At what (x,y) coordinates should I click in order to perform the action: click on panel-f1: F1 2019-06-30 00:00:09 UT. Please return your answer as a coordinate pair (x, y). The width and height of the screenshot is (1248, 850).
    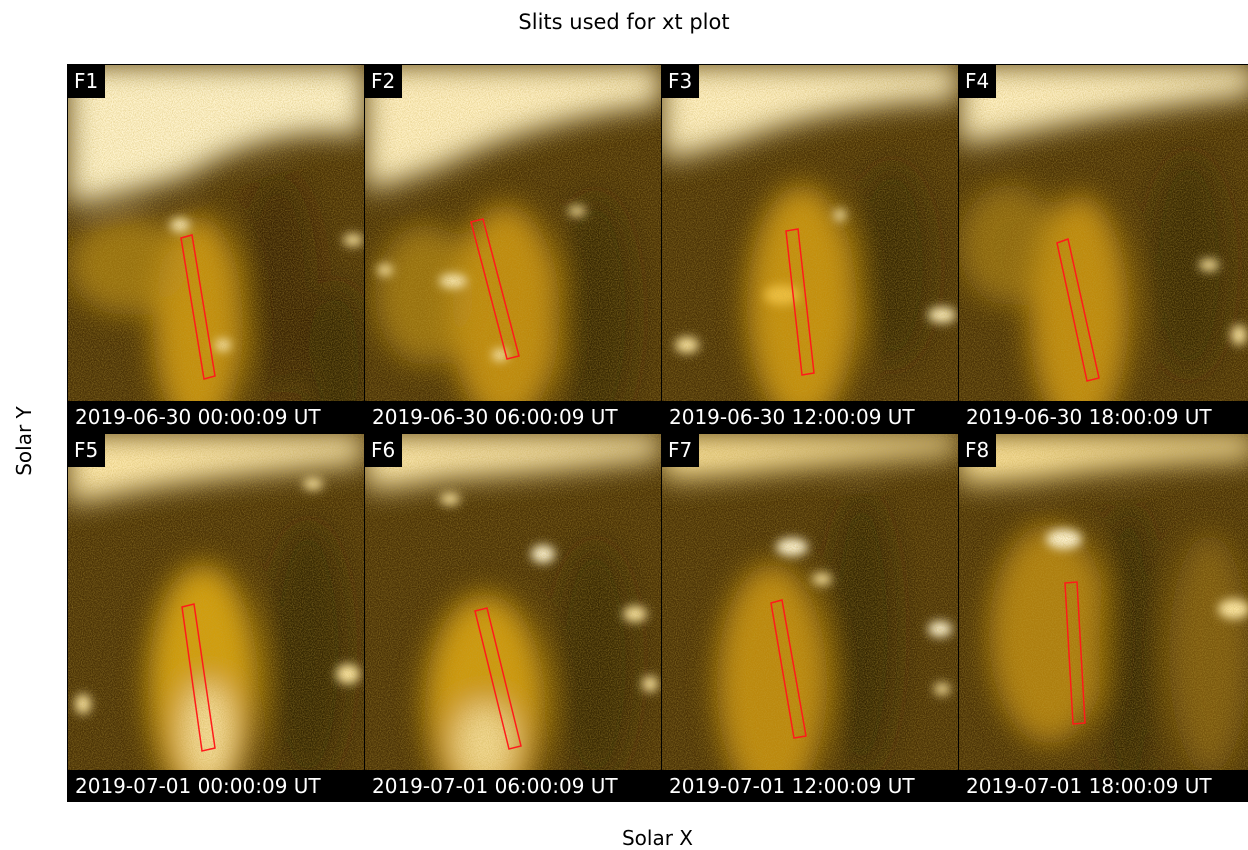
    Looking at the image, I should click on (216, 249).